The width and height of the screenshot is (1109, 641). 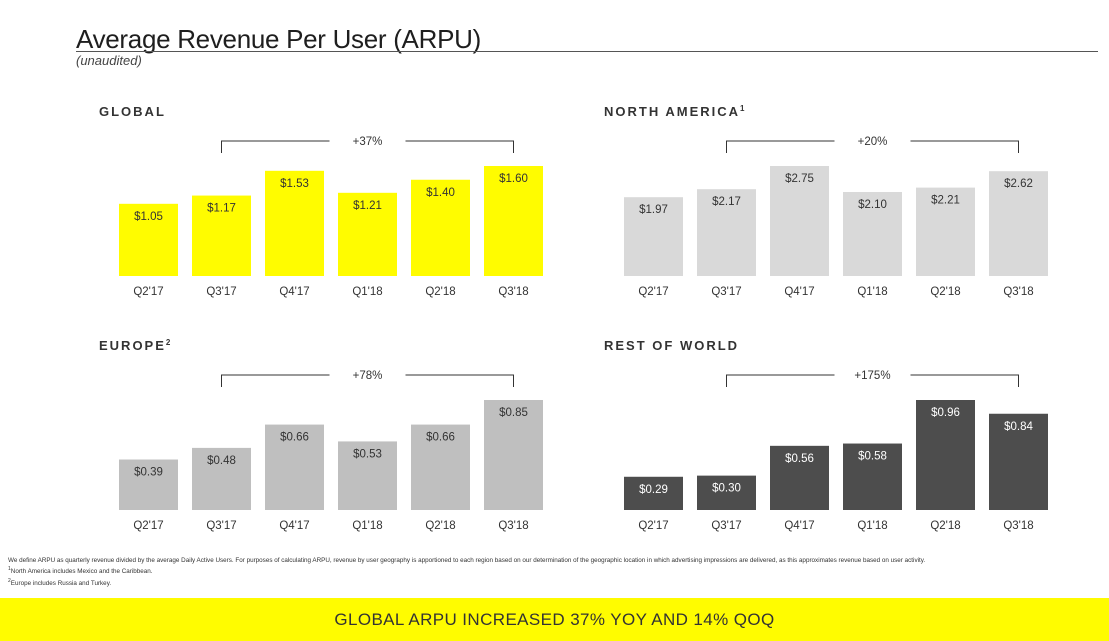 What do you see at coordinates (368, 142) in the screenshot?
I see `growth-label: +37%` at bounding box center [368, 142].